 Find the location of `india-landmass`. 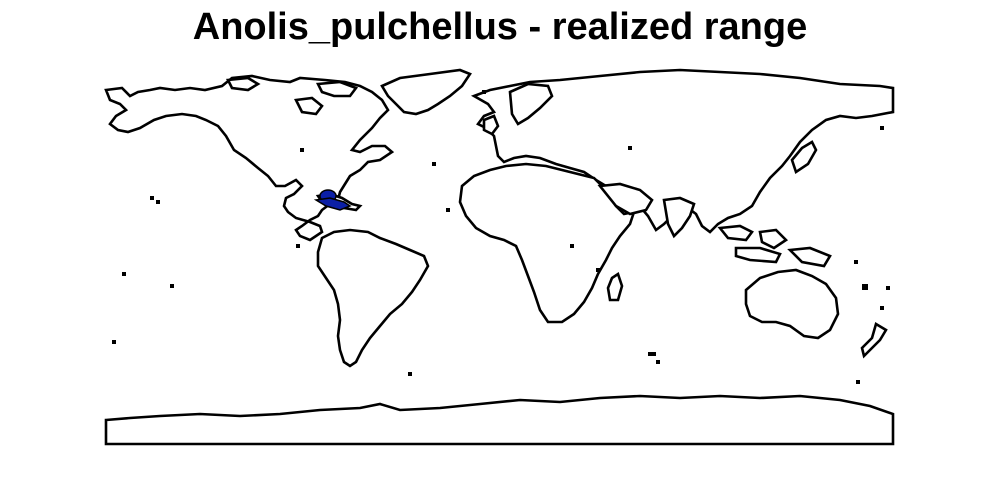

india-landmass is located at coordinates (679, 217).